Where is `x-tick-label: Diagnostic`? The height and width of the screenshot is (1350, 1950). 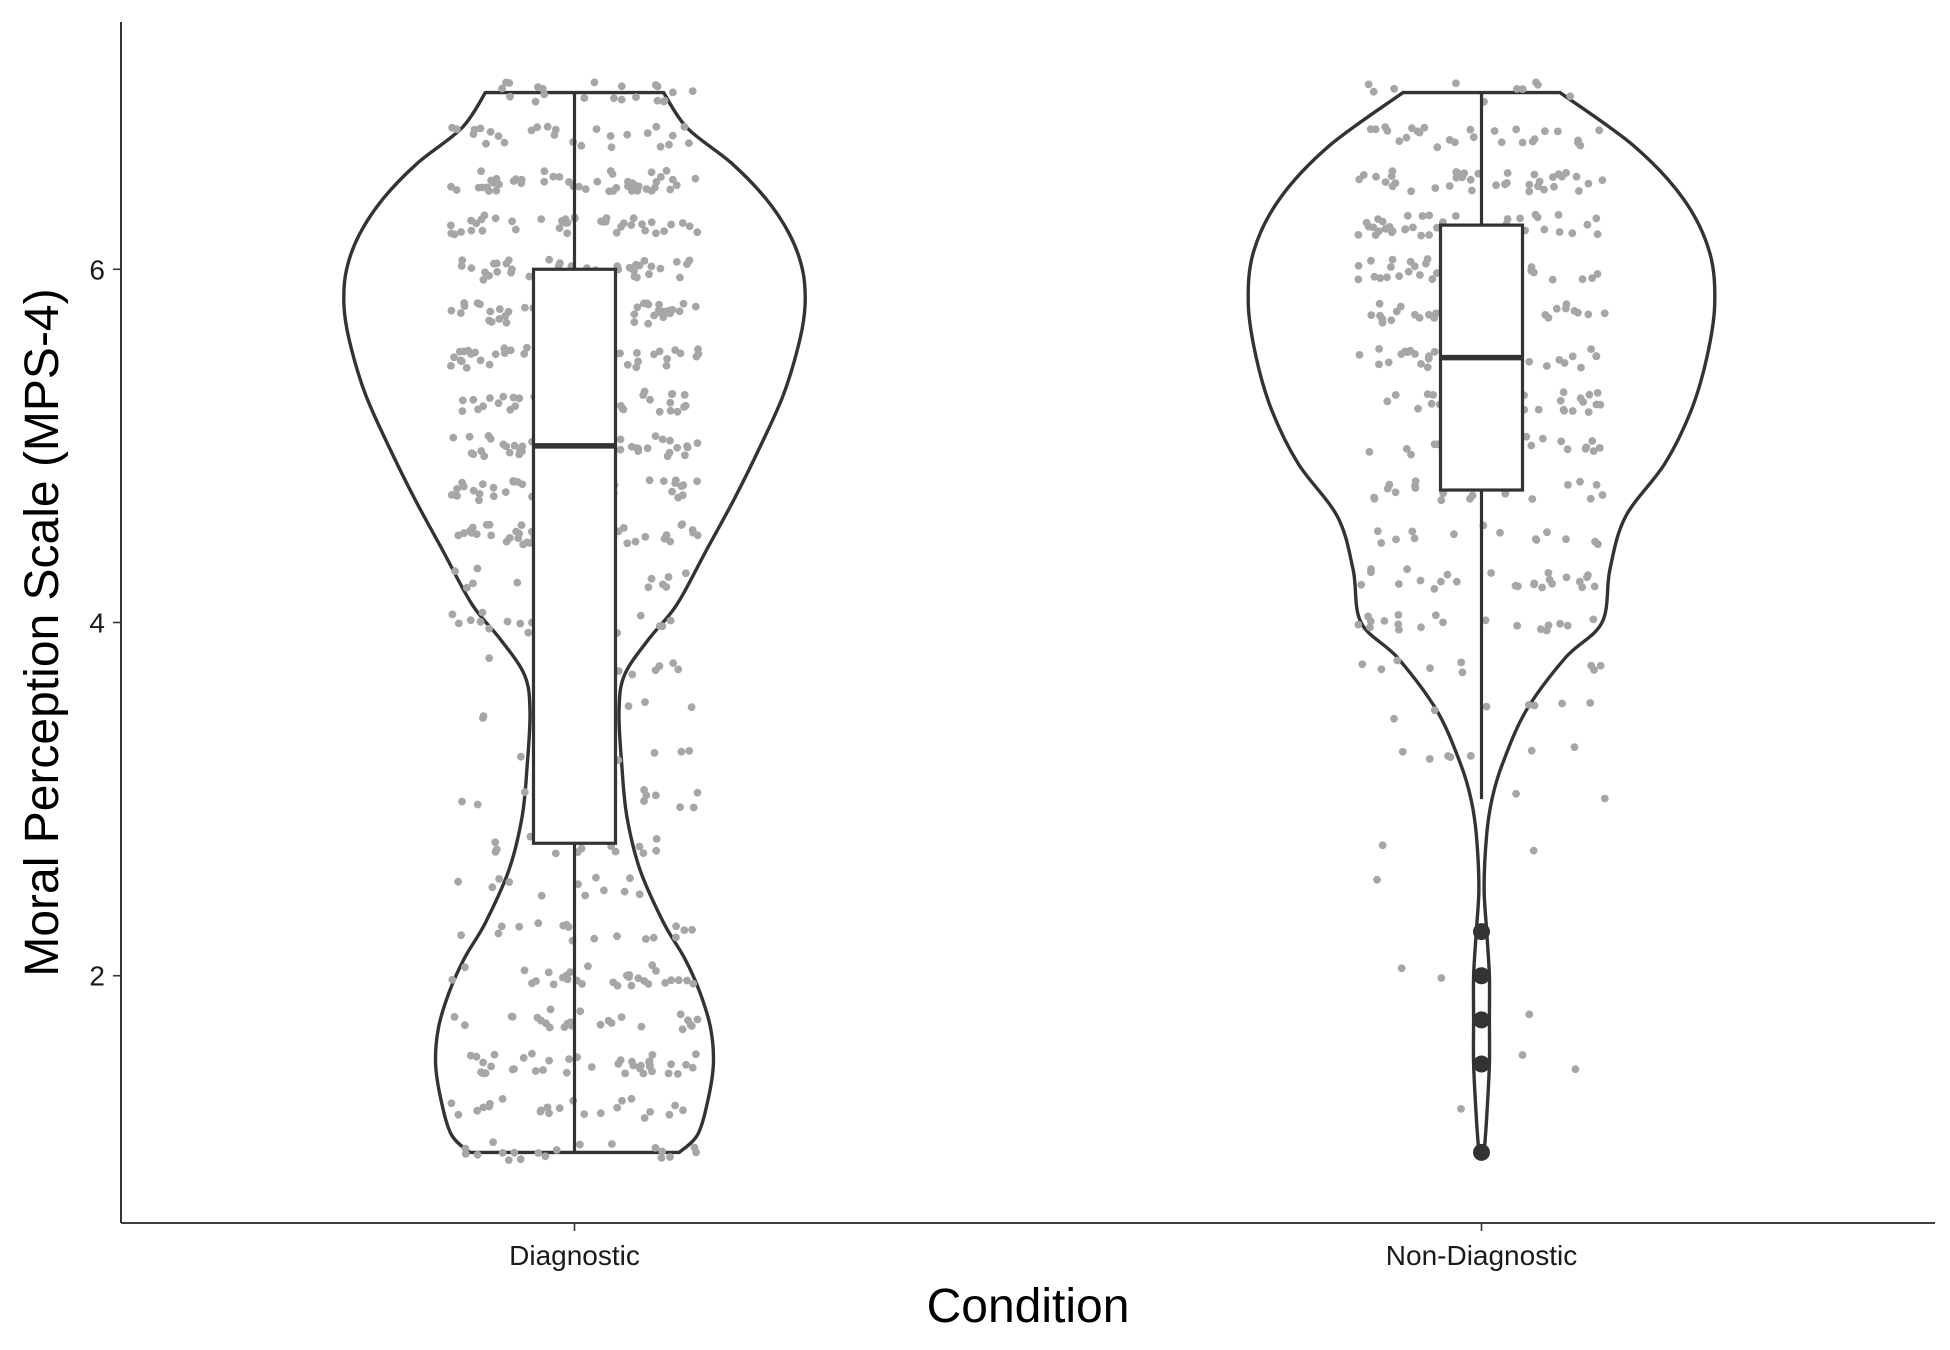 x-tick-label: Diagnostic is located at coordinates (574, 1255).